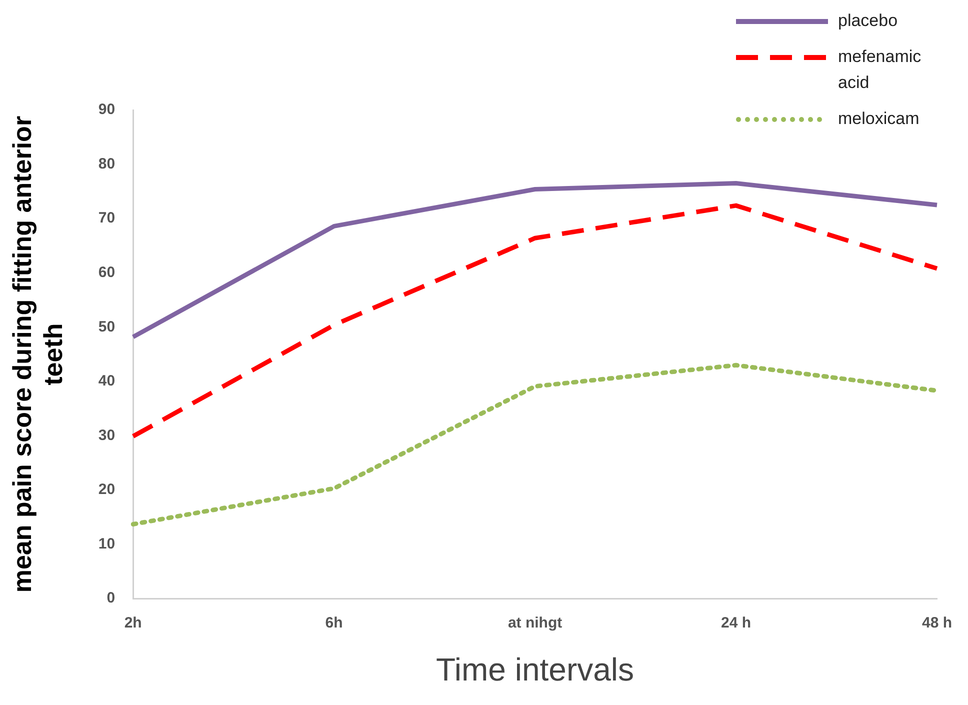  What do you see at coordinates (133, 623) in the screenshot?
I see `x-tick-label: 2h` at bounding box center [133, 623].